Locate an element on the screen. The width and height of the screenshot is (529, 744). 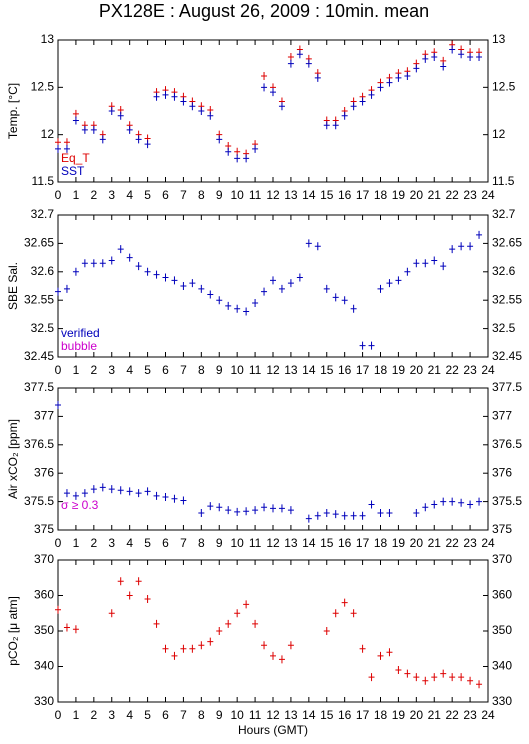
x-tick-label: 12 is located at coordinates (273, 543).